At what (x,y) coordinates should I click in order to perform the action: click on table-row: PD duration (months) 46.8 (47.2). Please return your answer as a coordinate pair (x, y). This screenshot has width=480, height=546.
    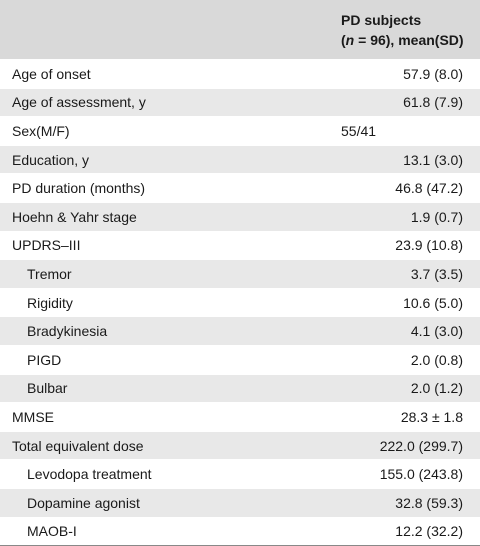
    Looking at the image, I should click on (240, 188).